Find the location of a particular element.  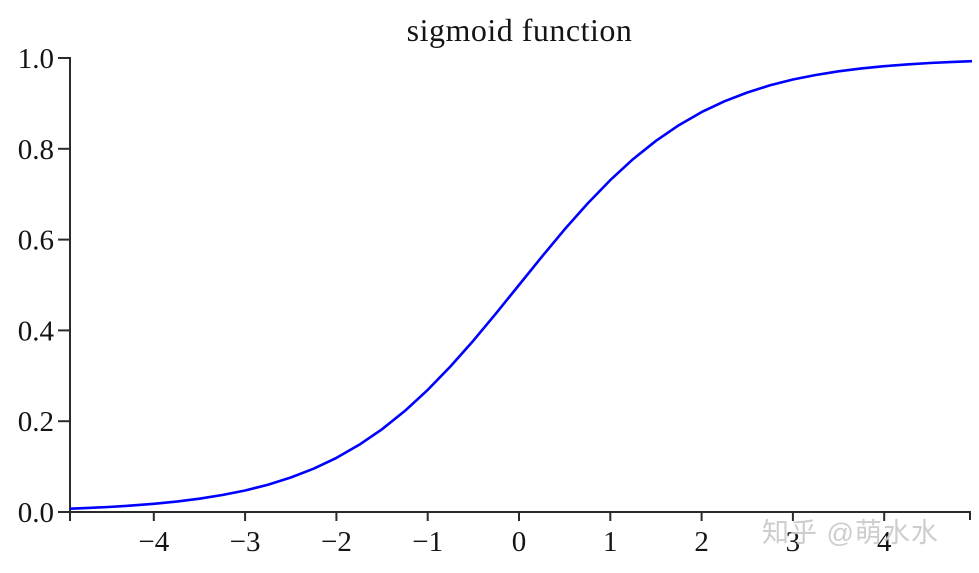

y-tick-label: 0.6 is located at coordinates (36, 241).